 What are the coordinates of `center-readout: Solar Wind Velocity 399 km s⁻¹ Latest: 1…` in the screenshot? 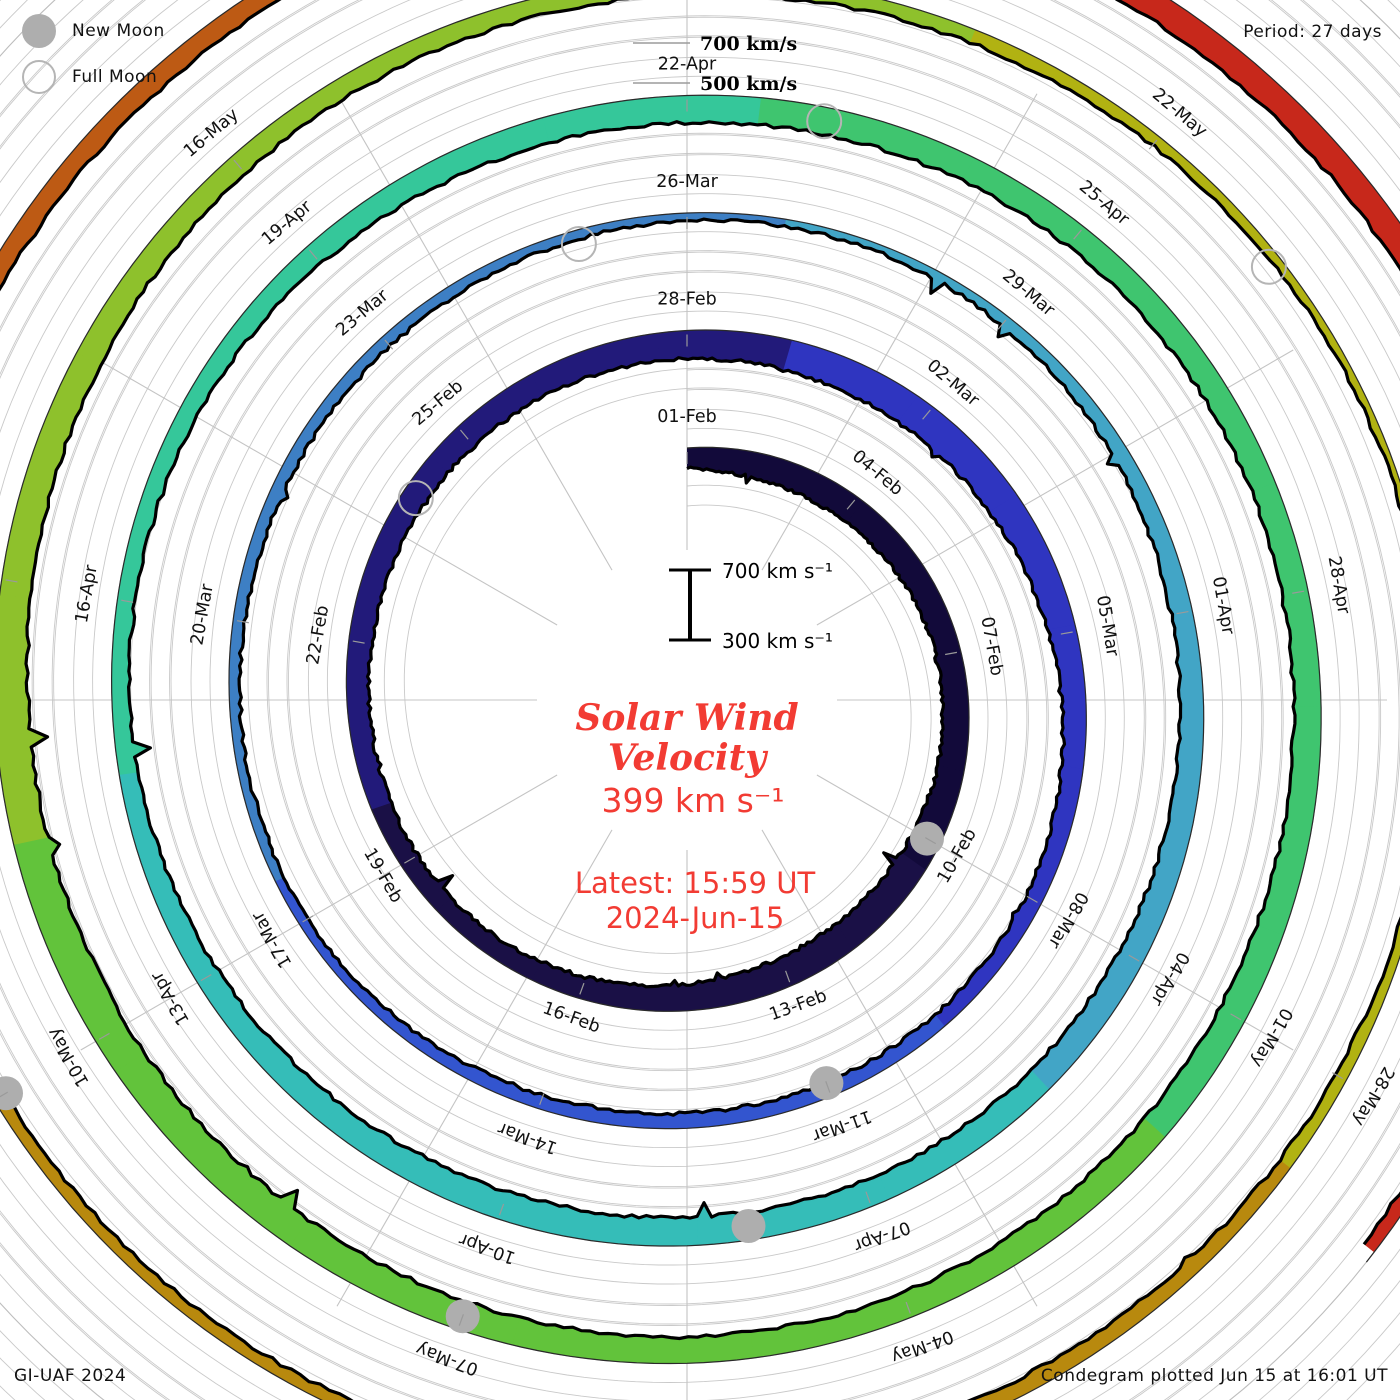 It's located at (695, 816).